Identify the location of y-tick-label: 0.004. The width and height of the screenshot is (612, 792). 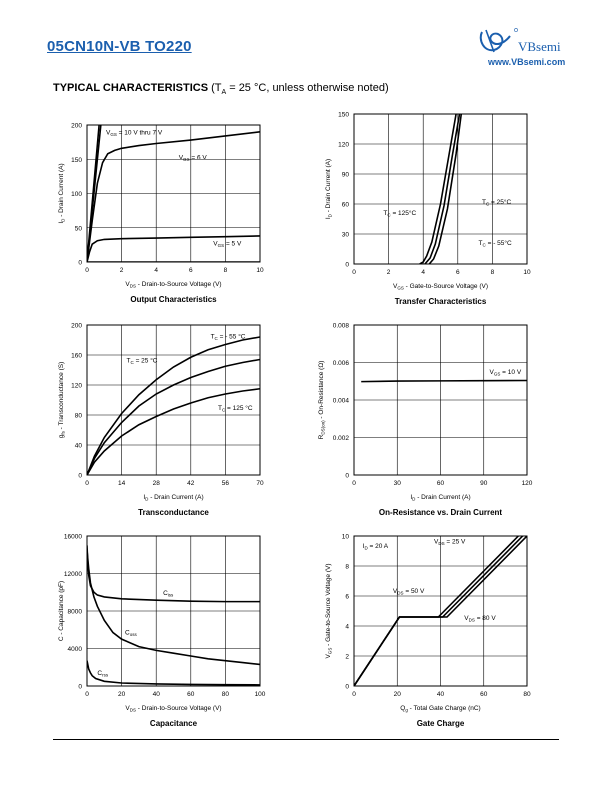
(341, 401).